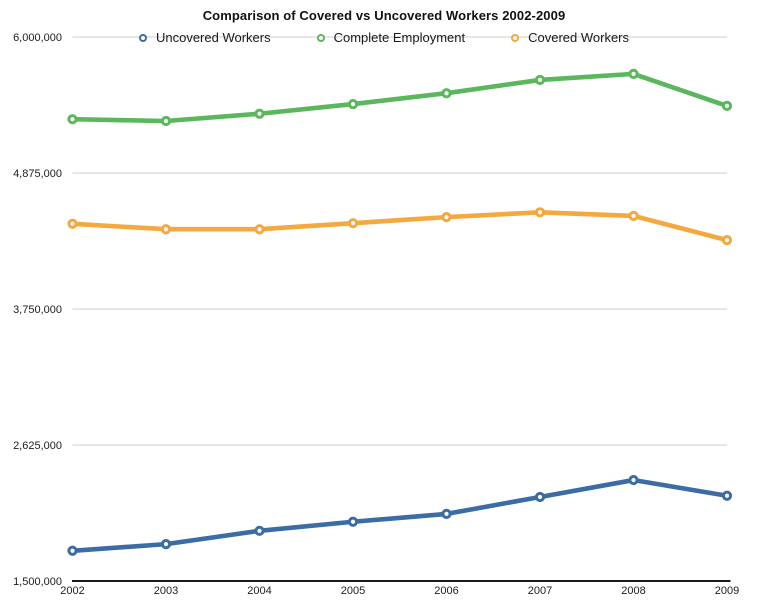  Describe the element at coordinates (446, 93) in the screenshot. I see `data-point-complete-employment-2006` at that location.